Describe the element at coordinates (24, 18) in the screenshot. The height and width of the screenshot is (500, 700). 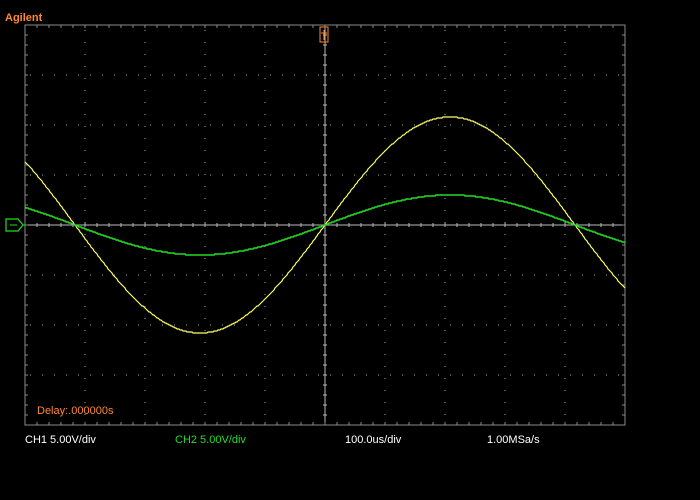
I see `brand: Agilent` at that location.